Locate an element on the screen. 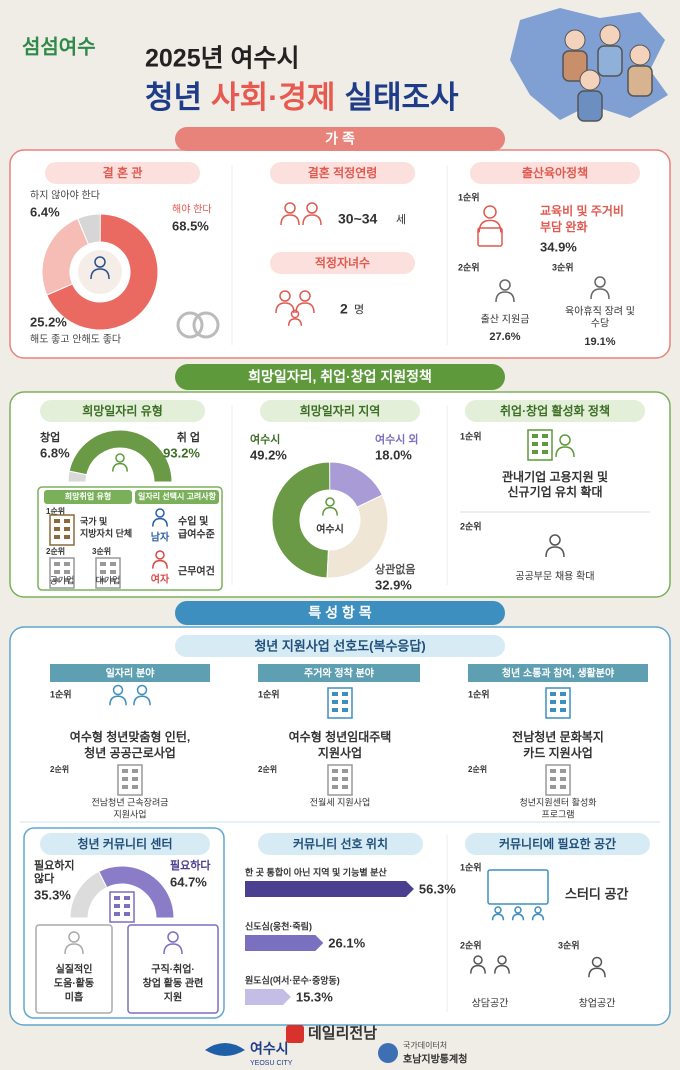  label: 국가데이터처 is located at coordinates (425, 1045).